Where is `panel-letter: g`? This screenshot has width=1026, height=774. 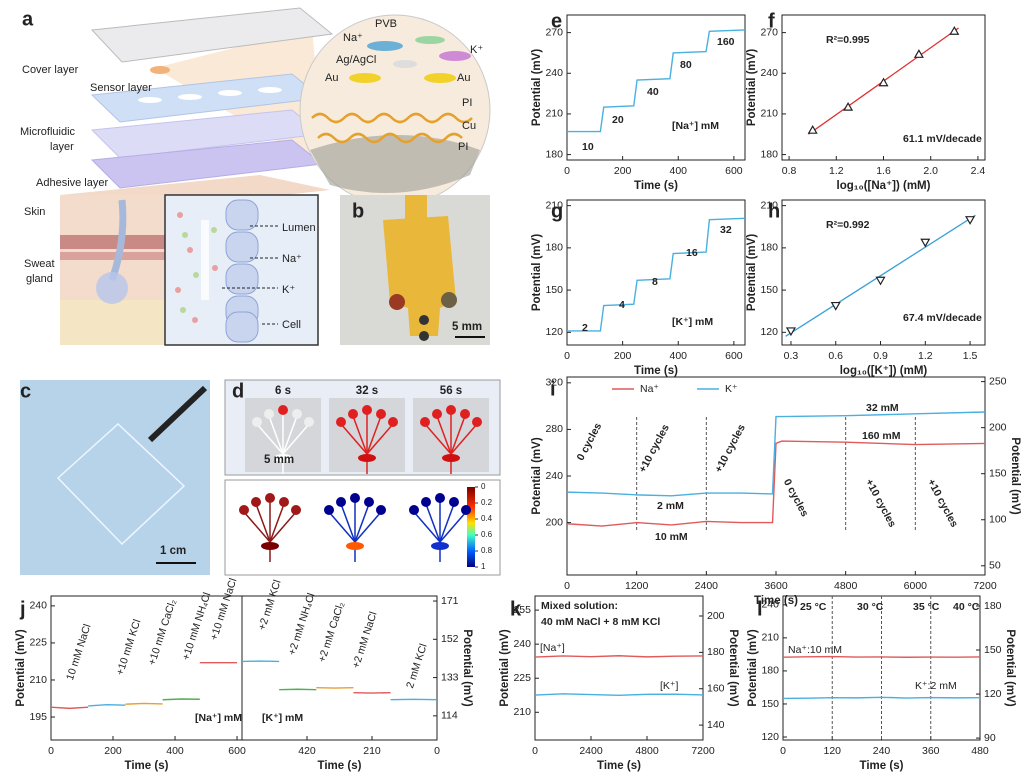 panel-letter: g is located at coordinates (557, 211).